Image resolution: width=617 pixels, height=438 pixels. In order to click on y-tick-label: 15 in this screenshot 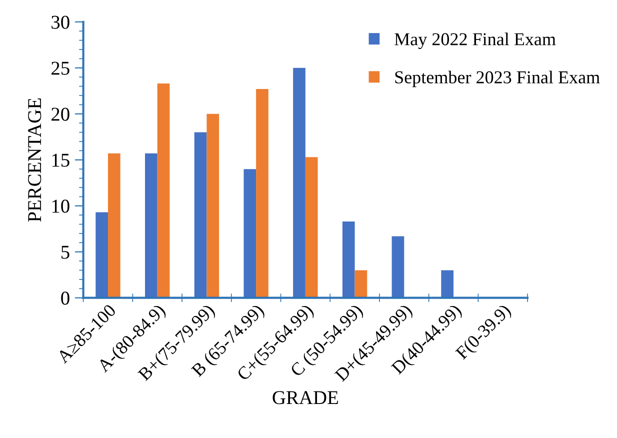, I will do `click(61, 160)`.